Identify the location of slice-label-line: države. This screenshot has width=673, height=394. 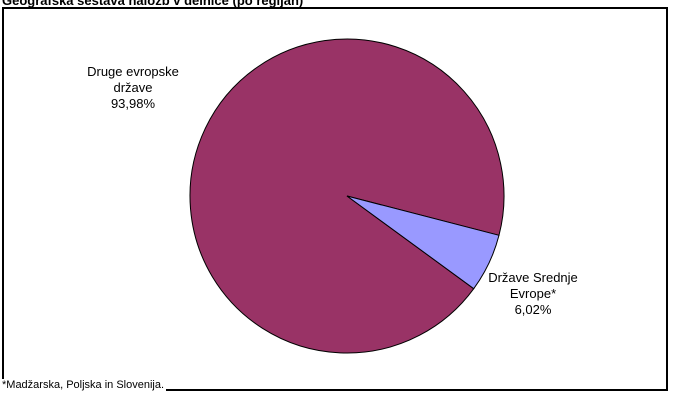
(133, 87).